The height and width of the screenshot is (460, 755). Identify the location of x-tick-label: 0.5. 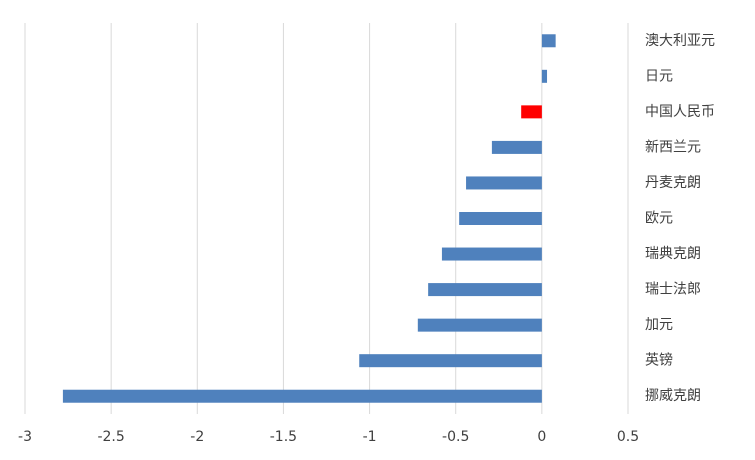
(628, 437).